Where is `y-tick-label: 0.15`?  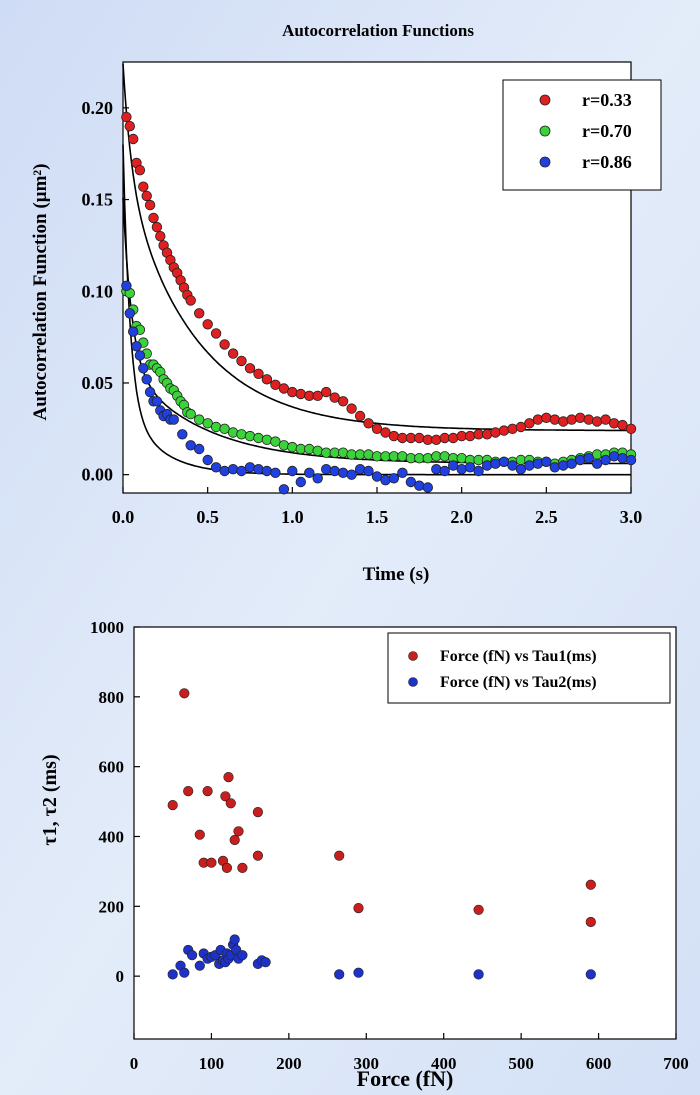 y-tick-label: 0.15 is located at coordinates (98, 200).